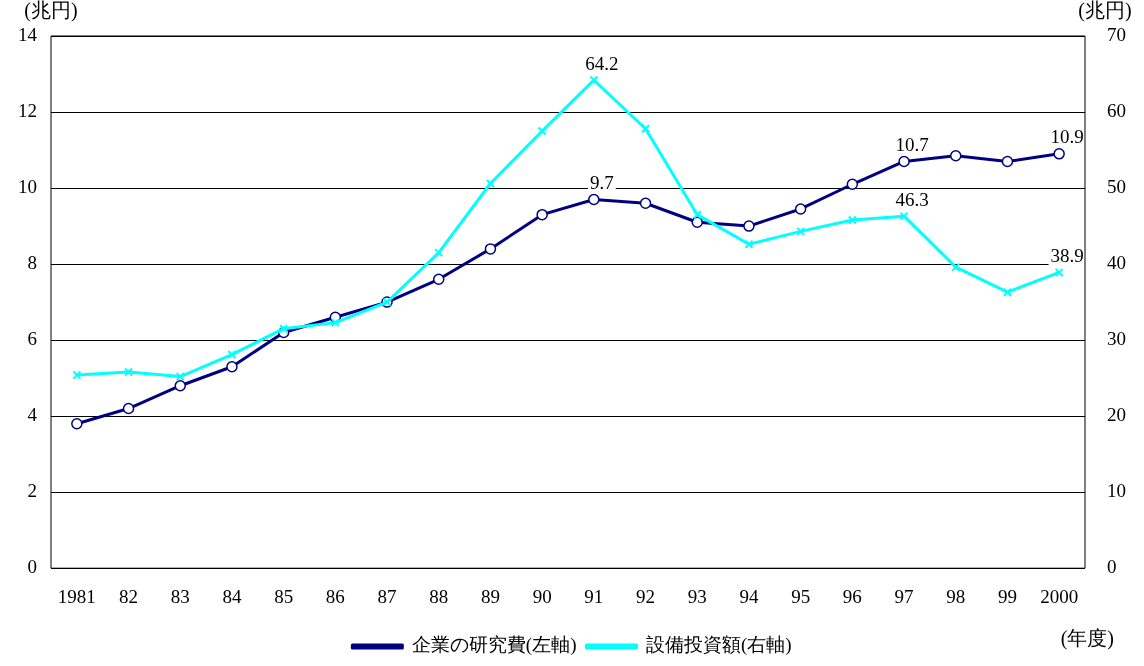  Describe the element at coordinates (129, 596) in the screenshot. I see `x-tick-label: 82` at that location.